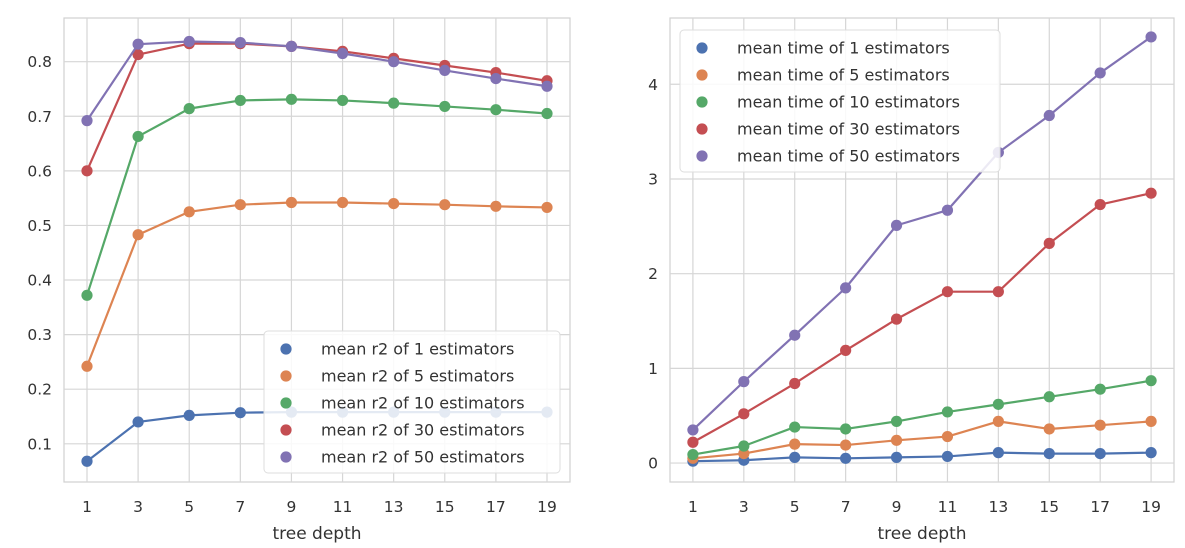  What do you see at coordinates (39, 171) in the screenshot?
I see `y-tick-label: 0.6` at bounding box center [39, 171].